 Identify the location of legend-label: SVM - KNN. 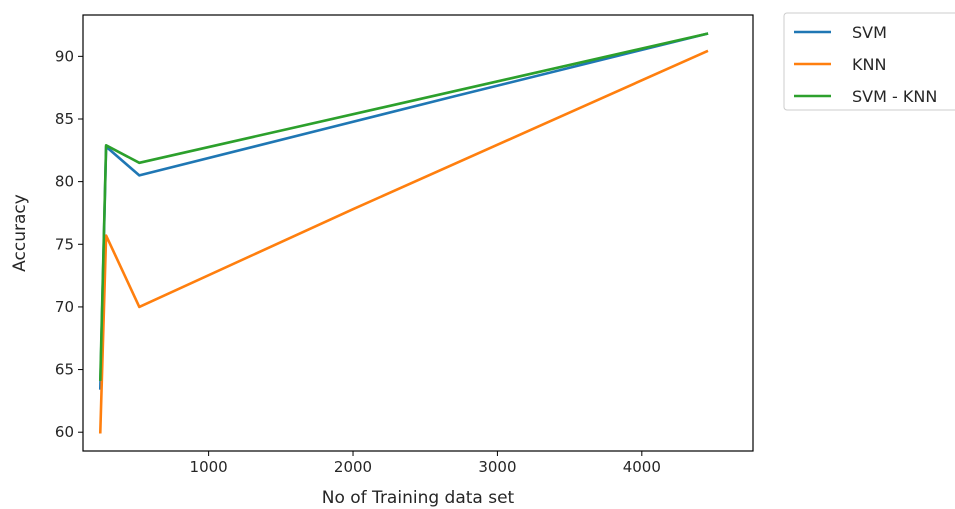
(894, 96).